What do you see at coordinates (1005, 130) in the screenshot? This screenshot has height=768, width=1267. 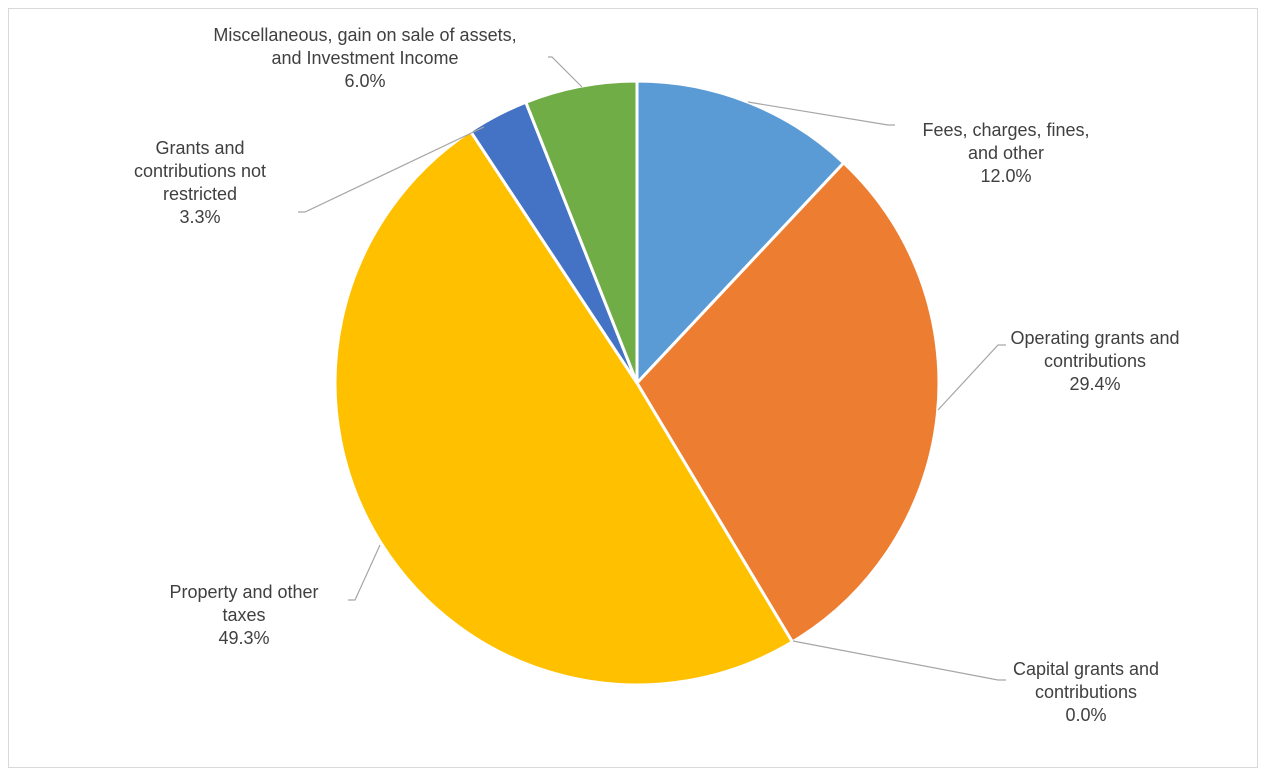 I see `data-label-category-line: Fees, charges, fines,` at bounding box center [1005, 130].